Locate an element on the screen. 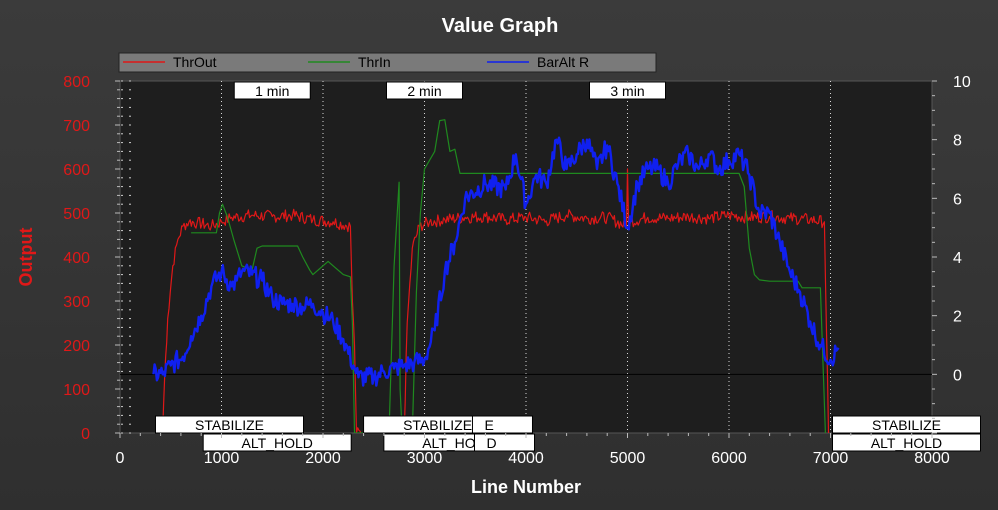 This screenshot has width=998, height=510. x-tick-label: 2000 is located at coordinates (323, 458).